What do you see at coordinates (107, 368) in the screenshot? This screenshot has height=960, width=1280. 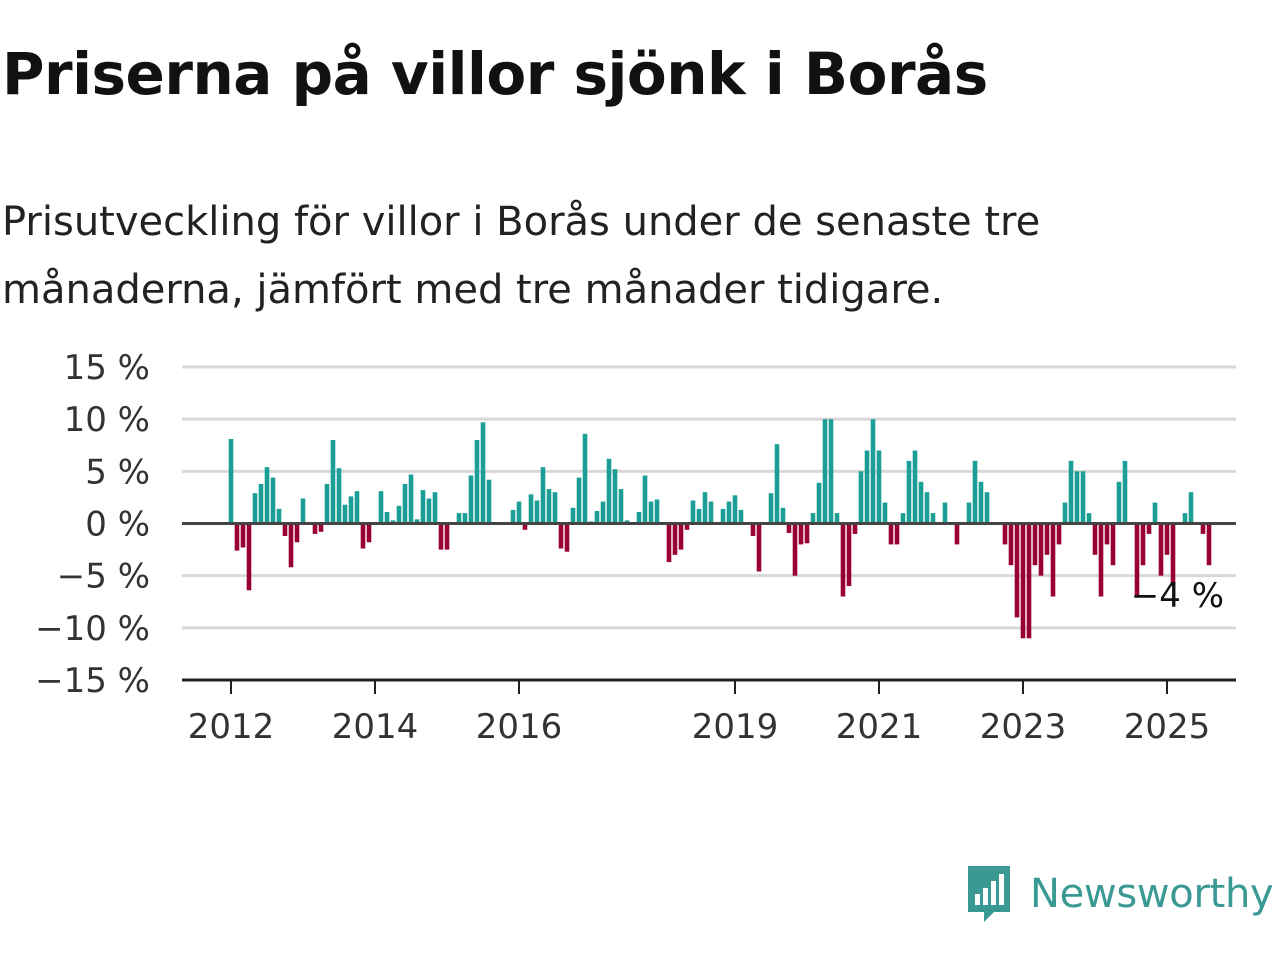 I see `y-tick-label: 15 %` at bounding box center [107, 368].